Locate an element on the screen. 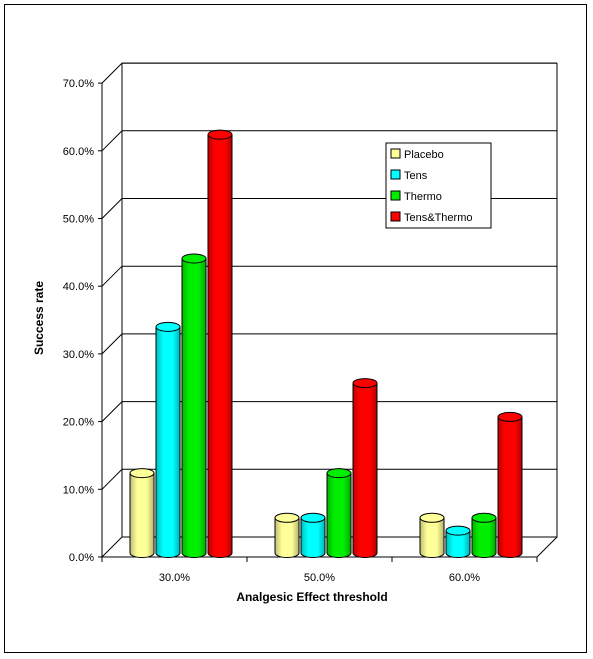 This screenshot has height=659, width=593. legend: Placebo Tens Thermo Tens&Thermo is located at coordinates (438, 185).